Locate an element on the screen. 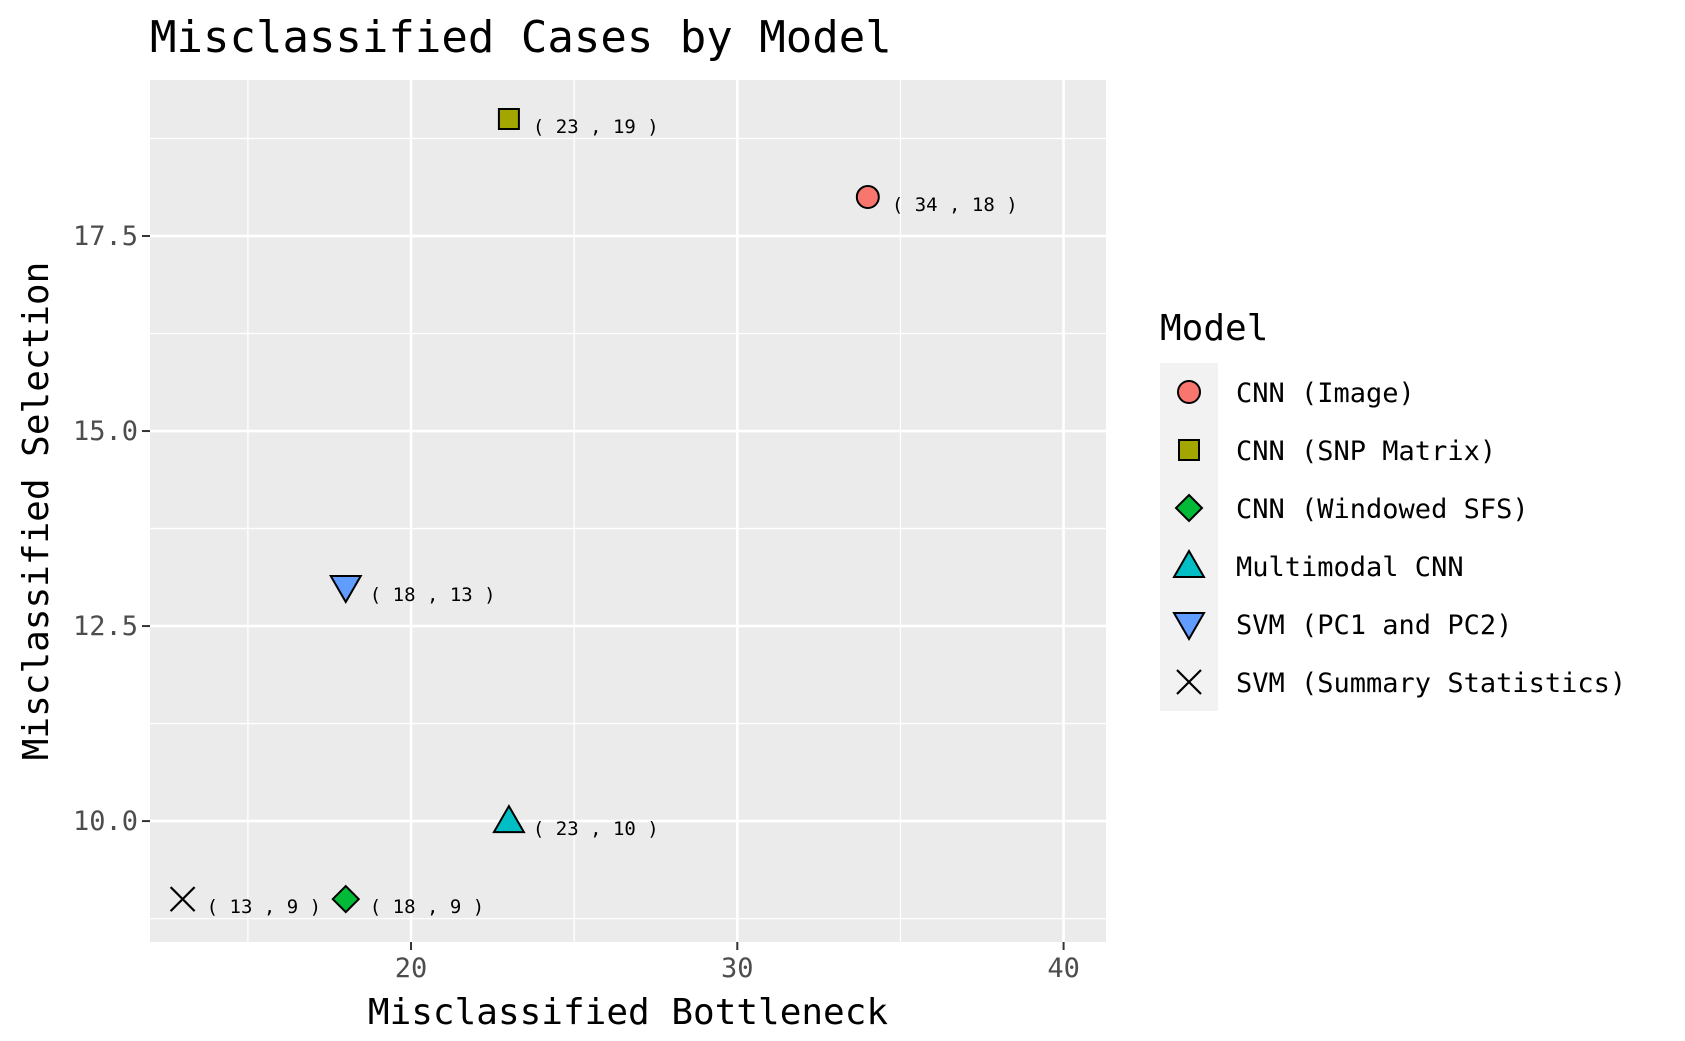 The width and height of the screenshot is (1685, 1041). y-axis-title: Misclassified Selection is located at coordinates (36, 511).